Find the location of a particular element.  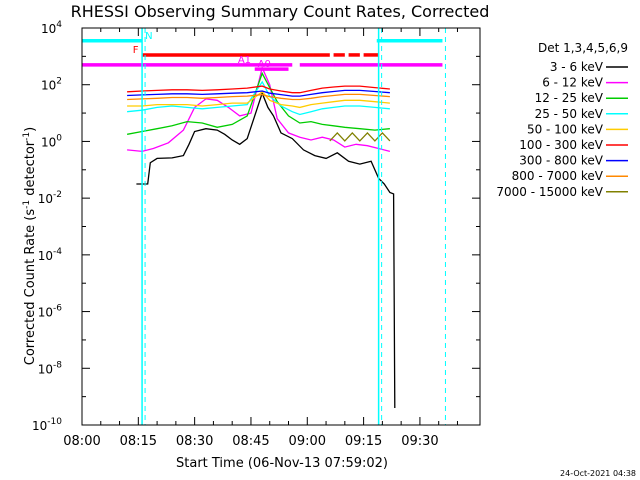

y-tick-label: 10⁴ is located at coordinates (51, 28).